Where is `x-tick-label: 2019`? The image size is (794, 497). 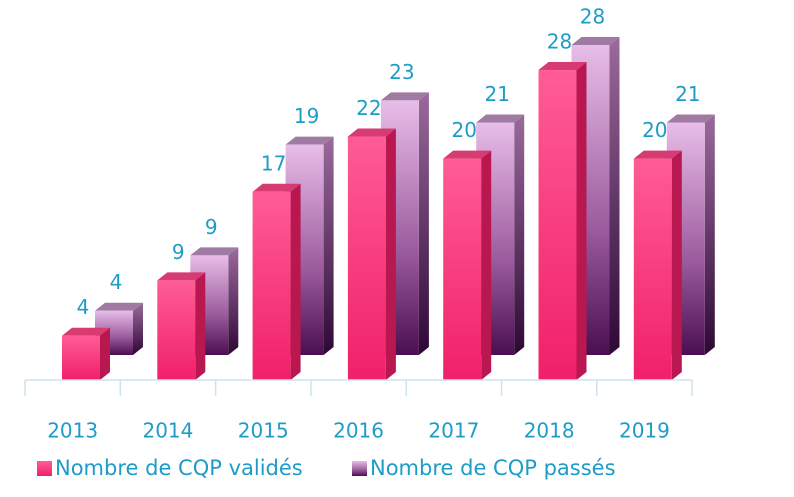
x-tick-label: 2019 is located at coordinates (644, 431).